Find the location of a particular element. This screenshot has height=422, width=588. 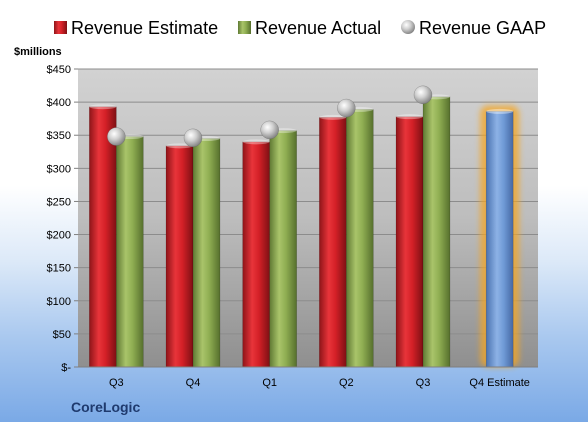

legend-swatch-revenue-actual is located at coordinates (244, 27).